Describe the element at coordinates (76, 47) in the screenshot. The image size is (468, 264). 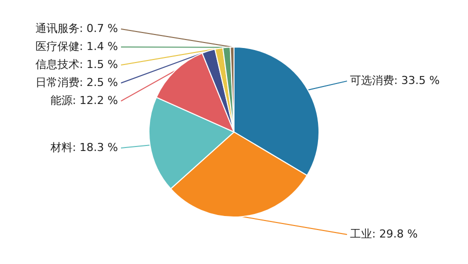
I see `slice-label: 医疗保健: 1.4 %` at that location.